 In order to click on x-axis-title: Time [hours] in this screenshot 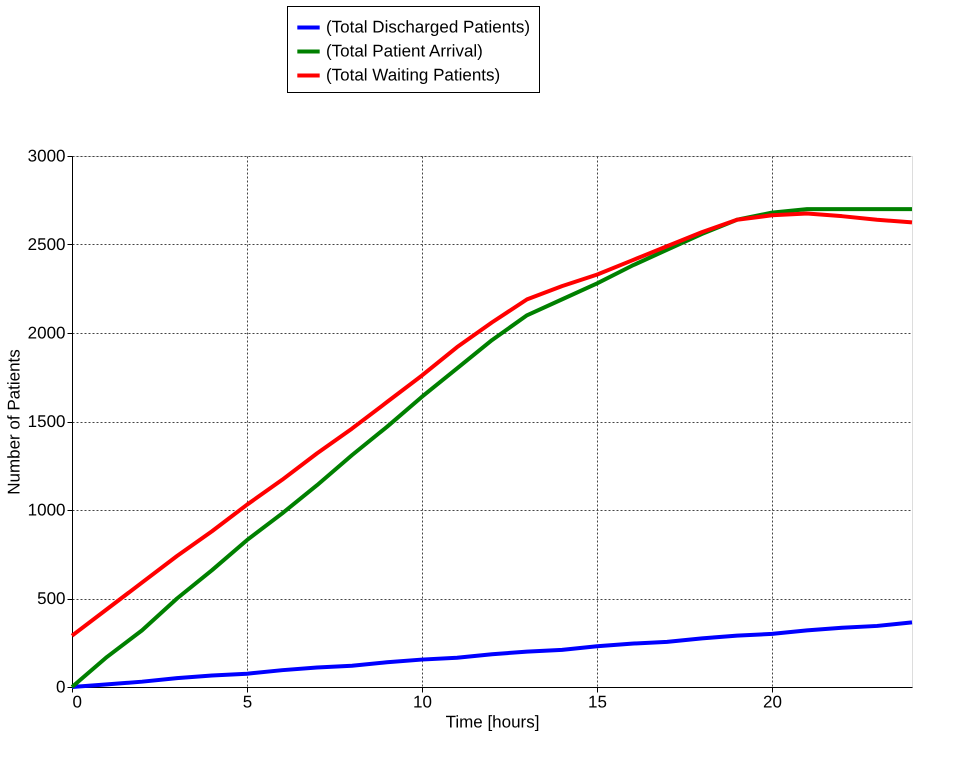, I will do `click(493, 722)`.